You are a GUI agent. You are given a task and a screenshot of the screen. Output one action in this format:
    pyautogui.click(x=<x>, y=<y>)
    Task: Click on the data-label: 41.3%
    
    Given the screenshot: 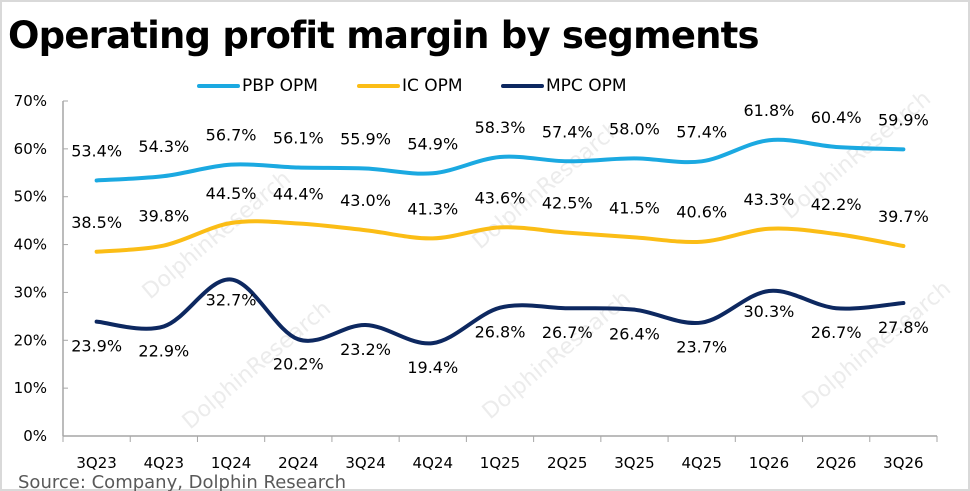 What is the action you would take?
    pyautogui.click(x=432, y=208)
    